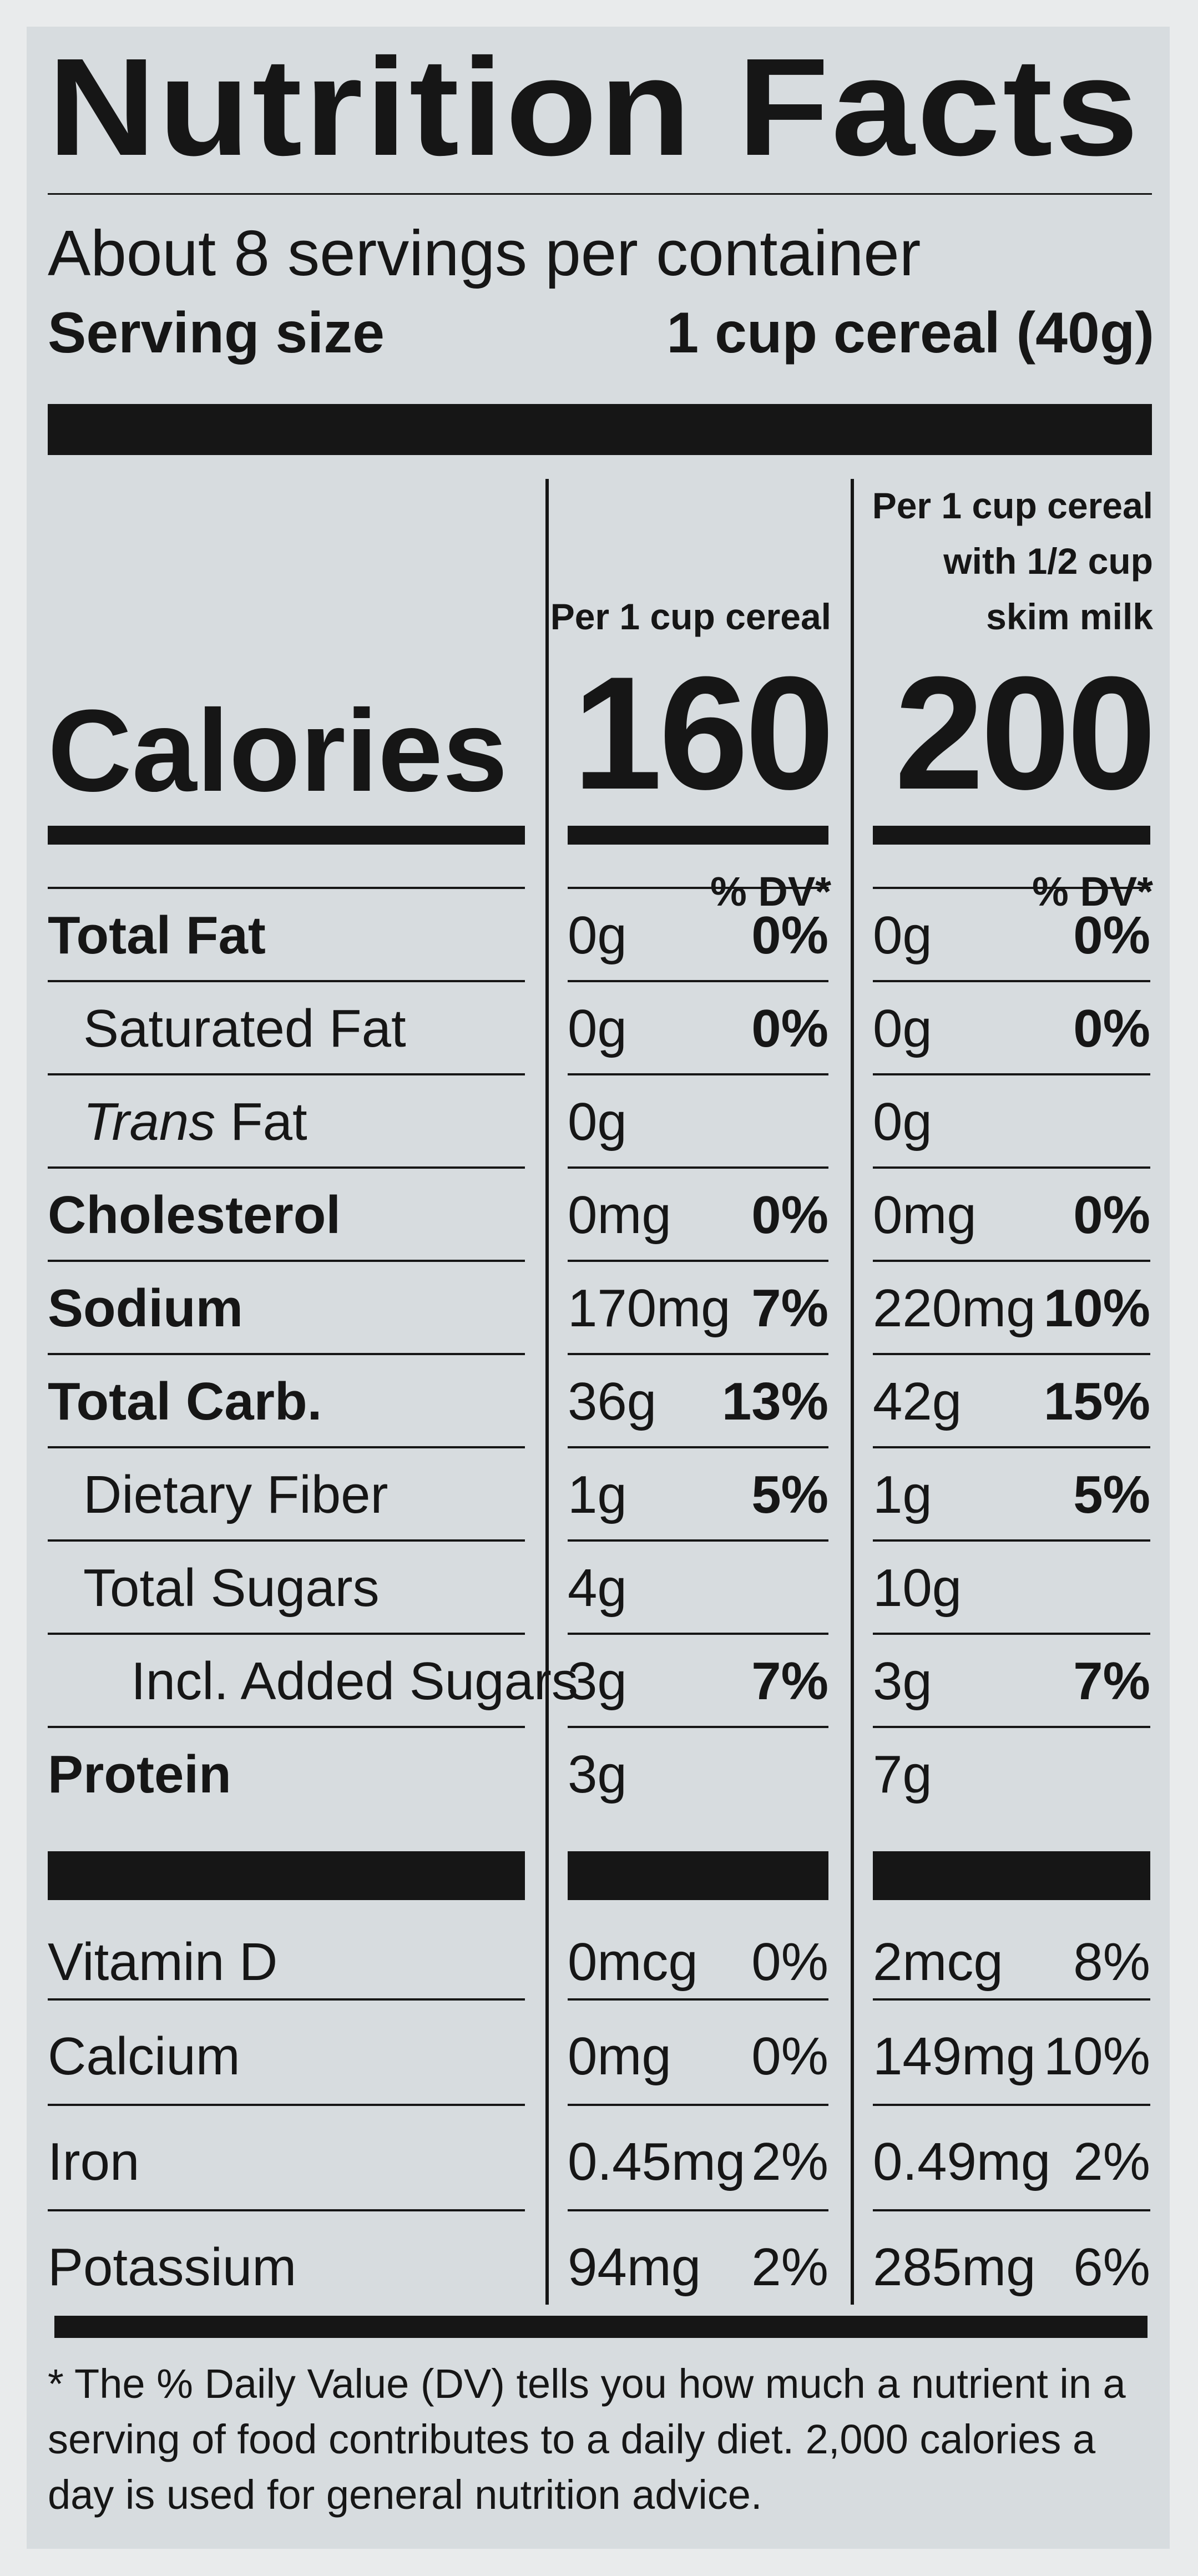  Describe the element at coordinates (1111, 1962) in the screenshot. I see `dv-col2: 8%` at that location.